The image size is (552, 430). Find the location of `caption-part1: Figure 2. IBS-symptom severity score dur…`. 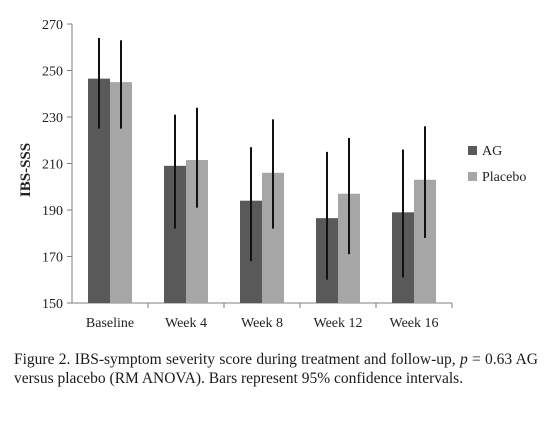

caption-part1: Figure 2. IBS-symptom severity score dur… is located at coordinates (237, 359).